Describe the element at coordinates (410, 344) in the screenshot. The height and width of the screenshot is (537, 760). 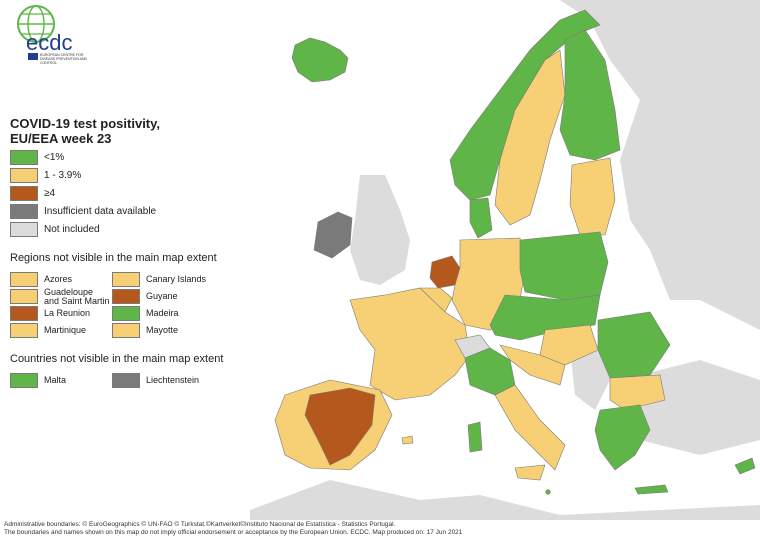
I see `region-france` at that location.